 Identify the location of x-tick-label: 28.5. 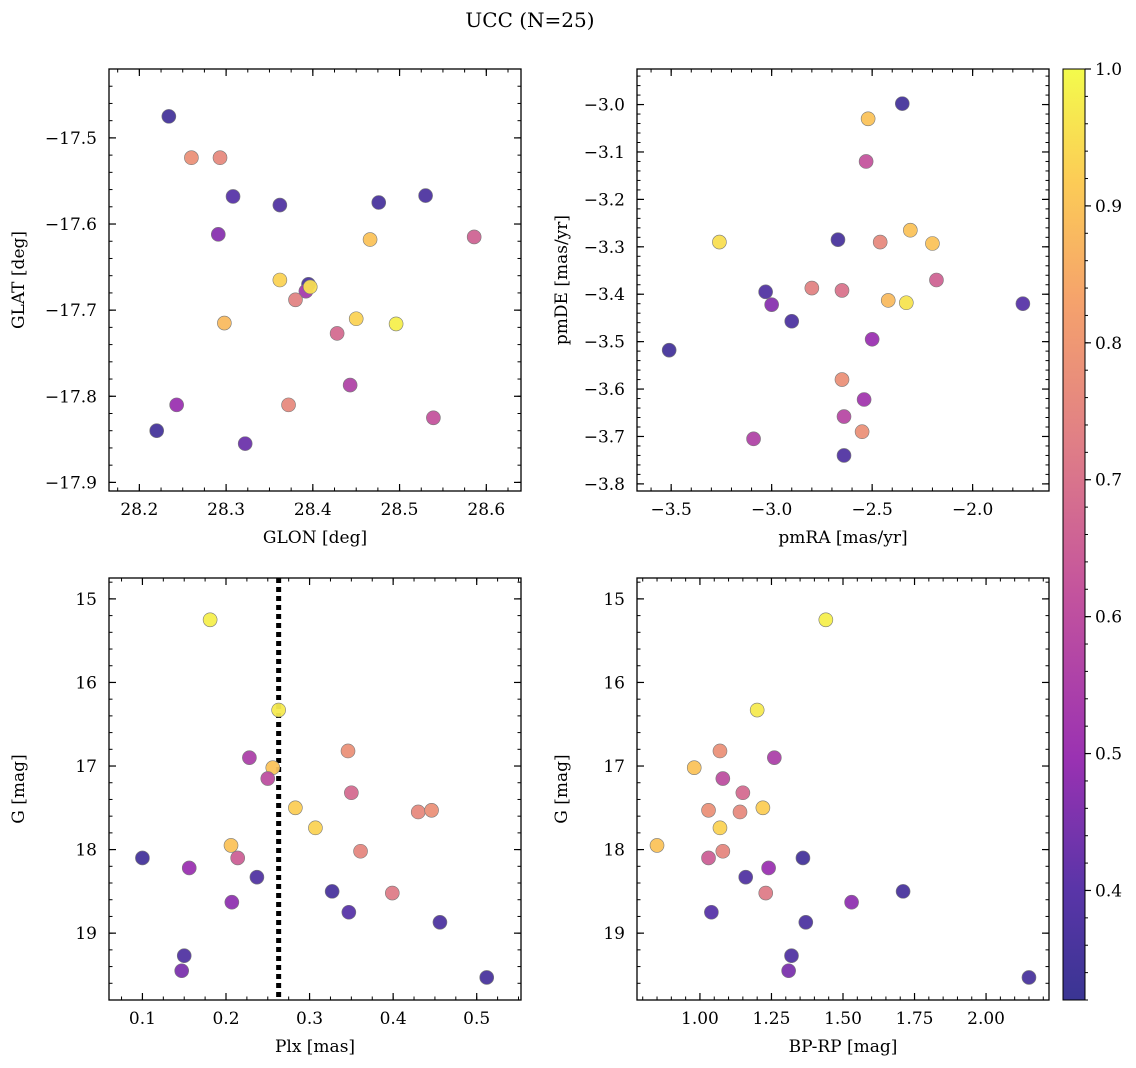
(400, 510).